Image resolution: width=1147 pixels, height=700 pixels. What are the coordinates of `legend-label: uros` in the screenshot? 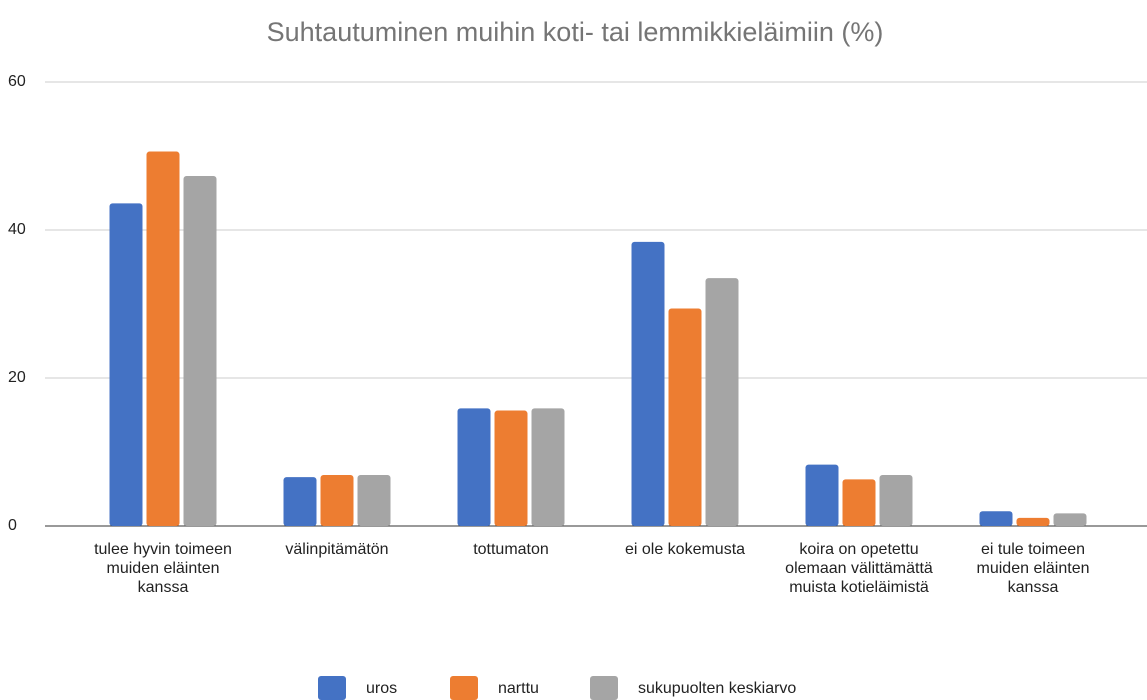 It's located at (381, 688).